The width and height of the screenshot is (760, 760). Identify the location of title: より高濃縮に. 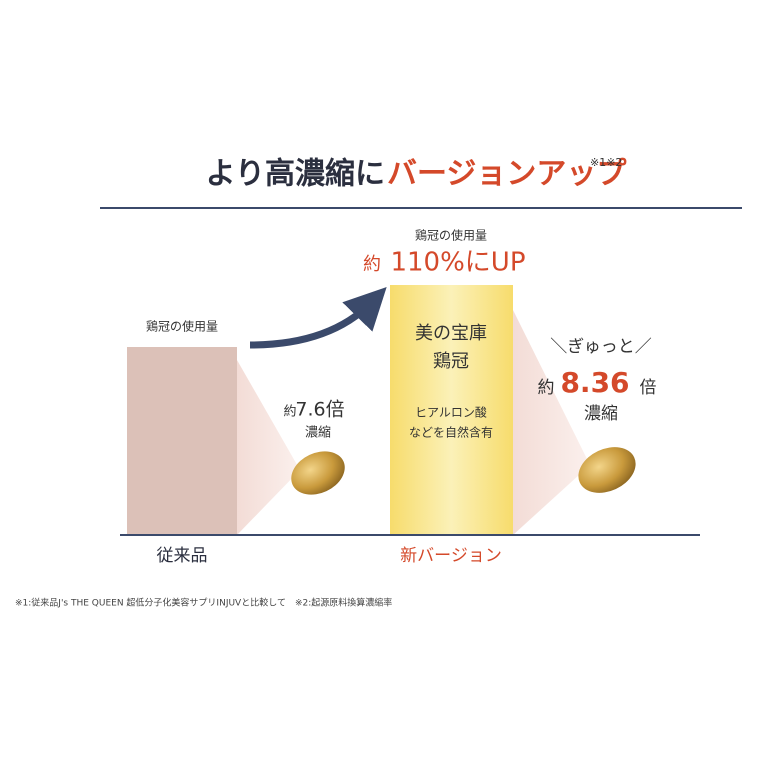
(295, 174).